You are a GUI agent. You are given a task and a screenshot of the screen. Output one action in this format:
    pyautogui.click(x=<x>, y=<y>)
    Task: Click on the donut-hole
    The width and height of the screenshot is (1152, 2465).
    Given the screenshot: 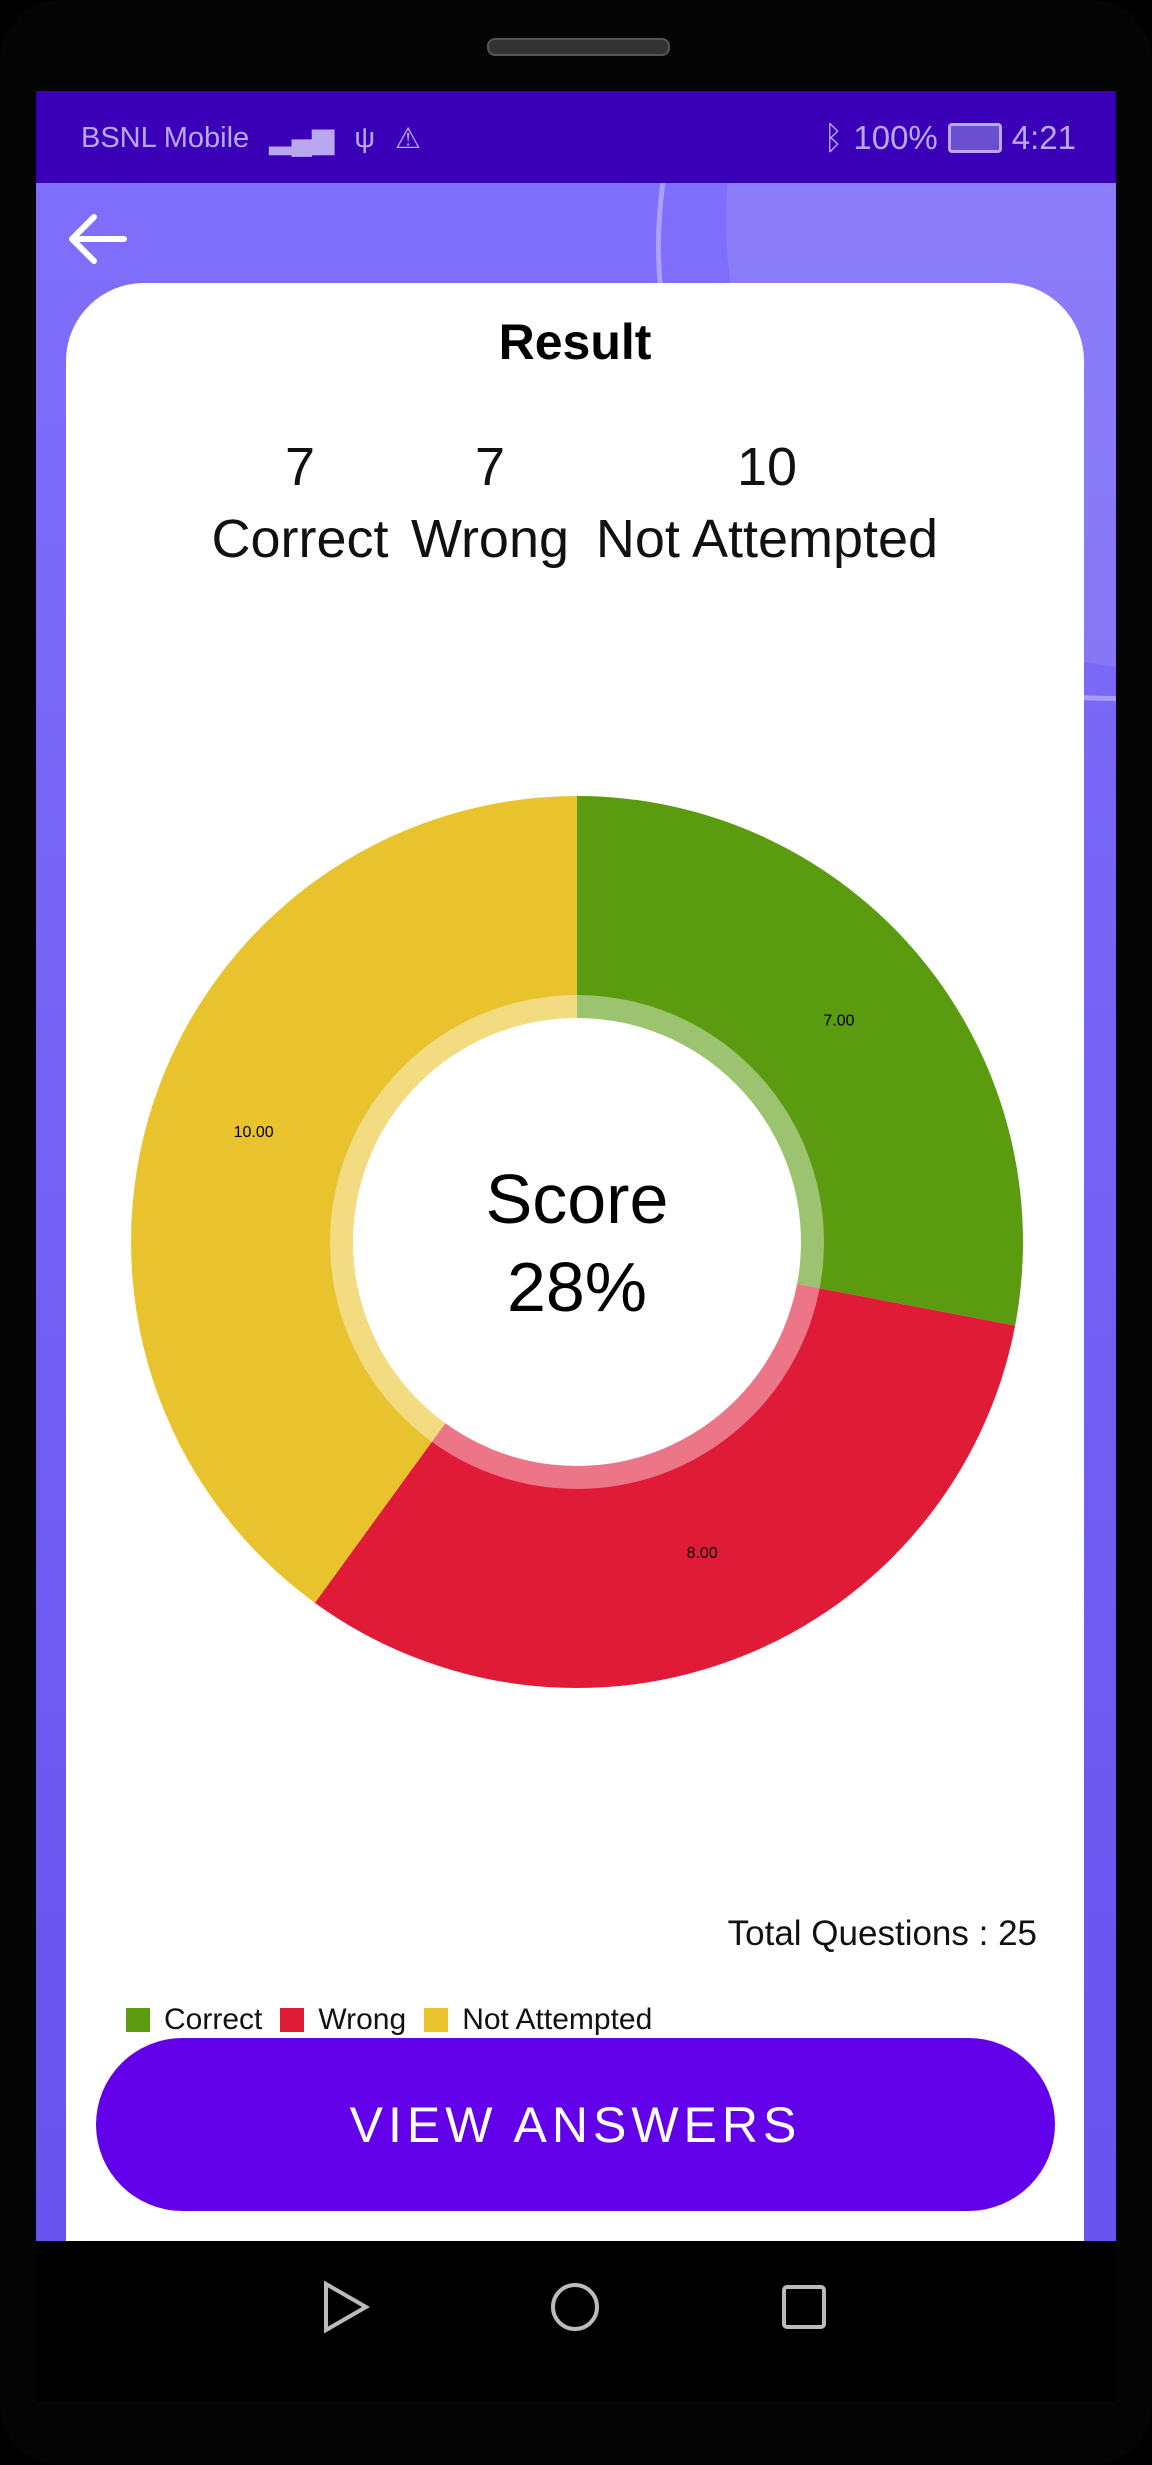 What is the action you would take?
    pyautogui.click(x=577, y=1242)
    